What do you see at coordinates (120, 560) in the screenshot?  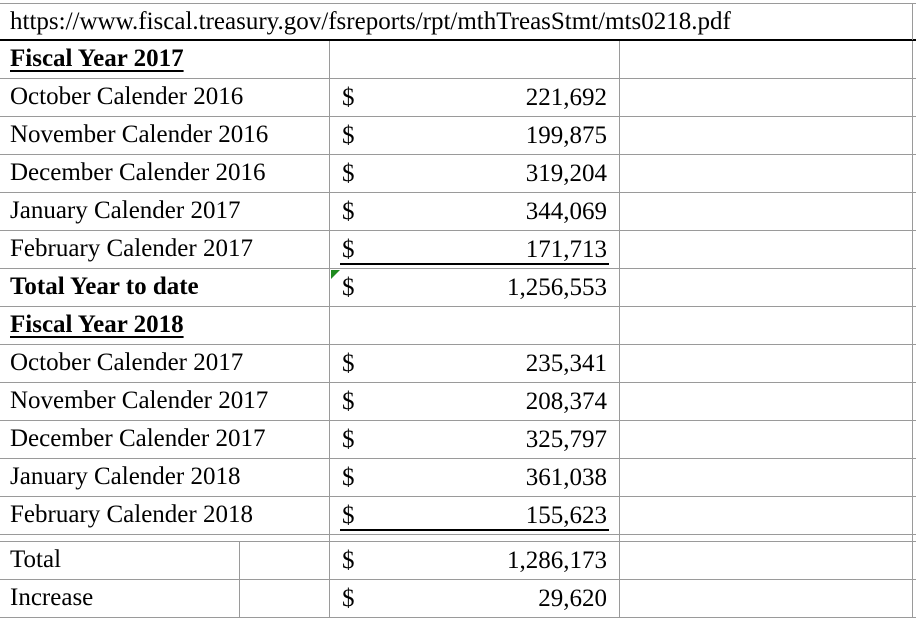 I see `total-label-cell: Total` at bounding box center [120, 560].